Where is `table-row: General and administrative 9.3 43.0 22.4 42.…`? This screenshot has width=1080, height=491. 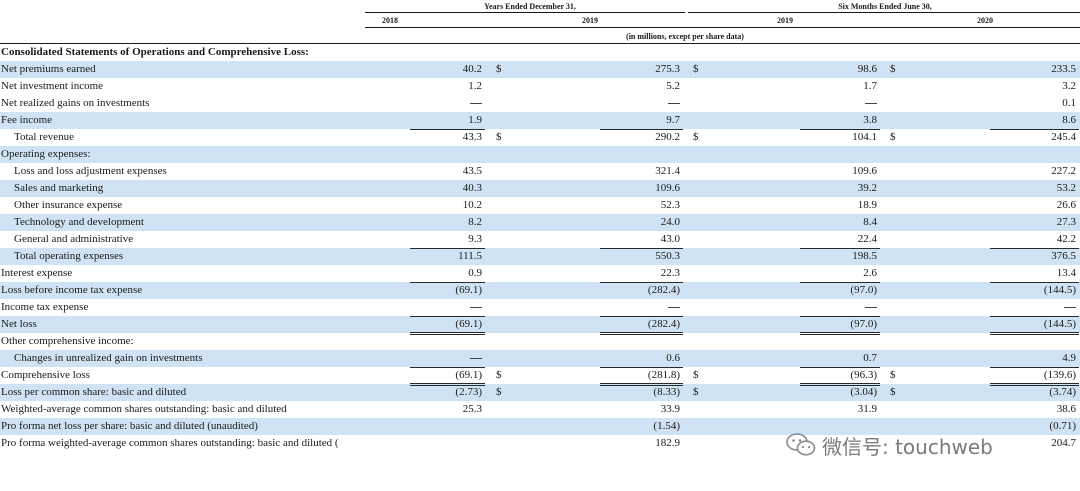
table-row: General and administrative 9.3 43.0 22.4 42.… is located at coordinates (540, 239).